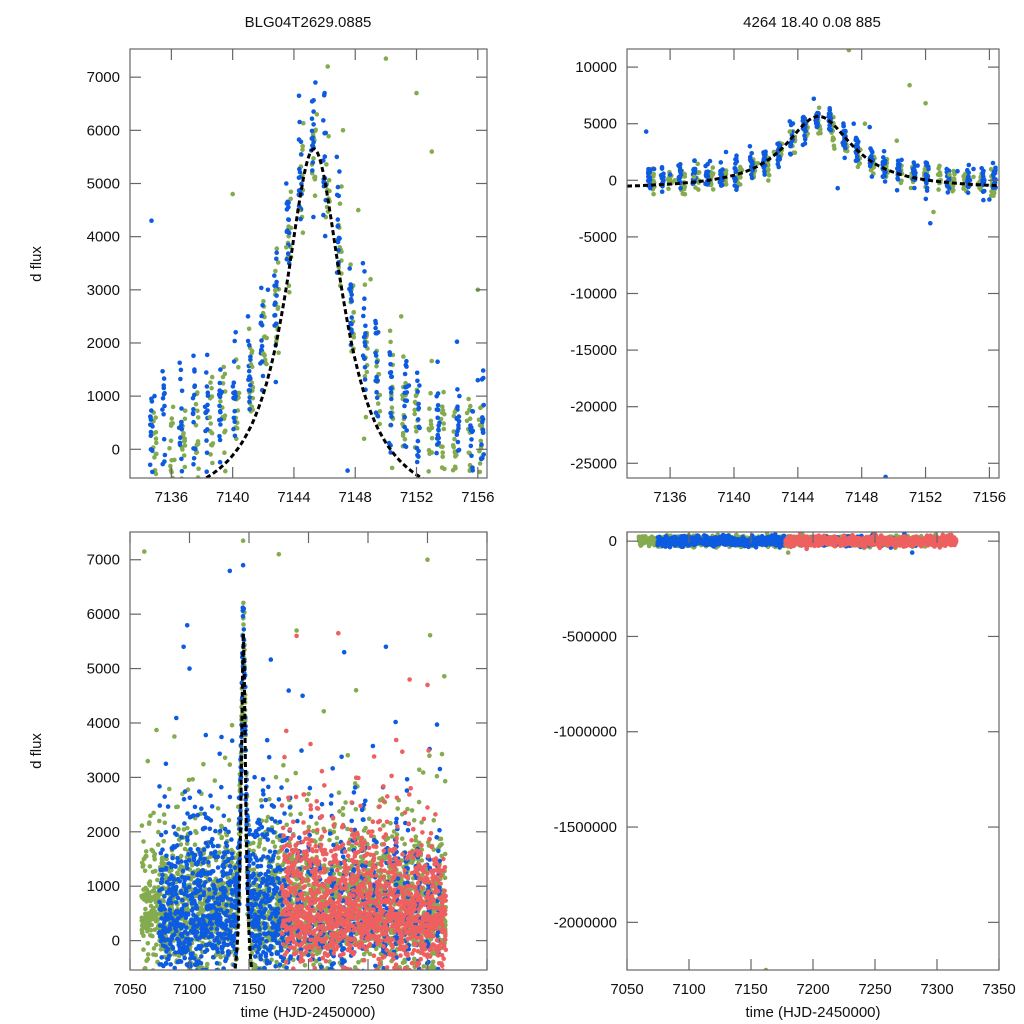  Describe the element at coordinates (103, 237) in the screenshot. I see `y-tick-label: 4000` at that location.